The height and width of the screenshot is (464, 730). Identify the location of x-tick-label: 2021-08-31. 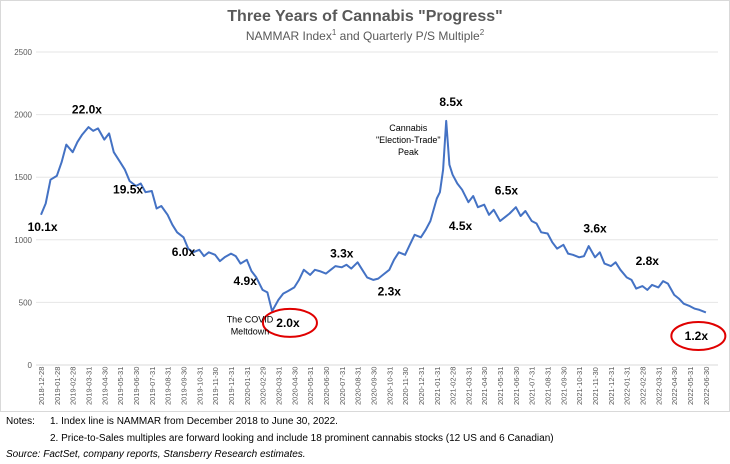
(548, 386).